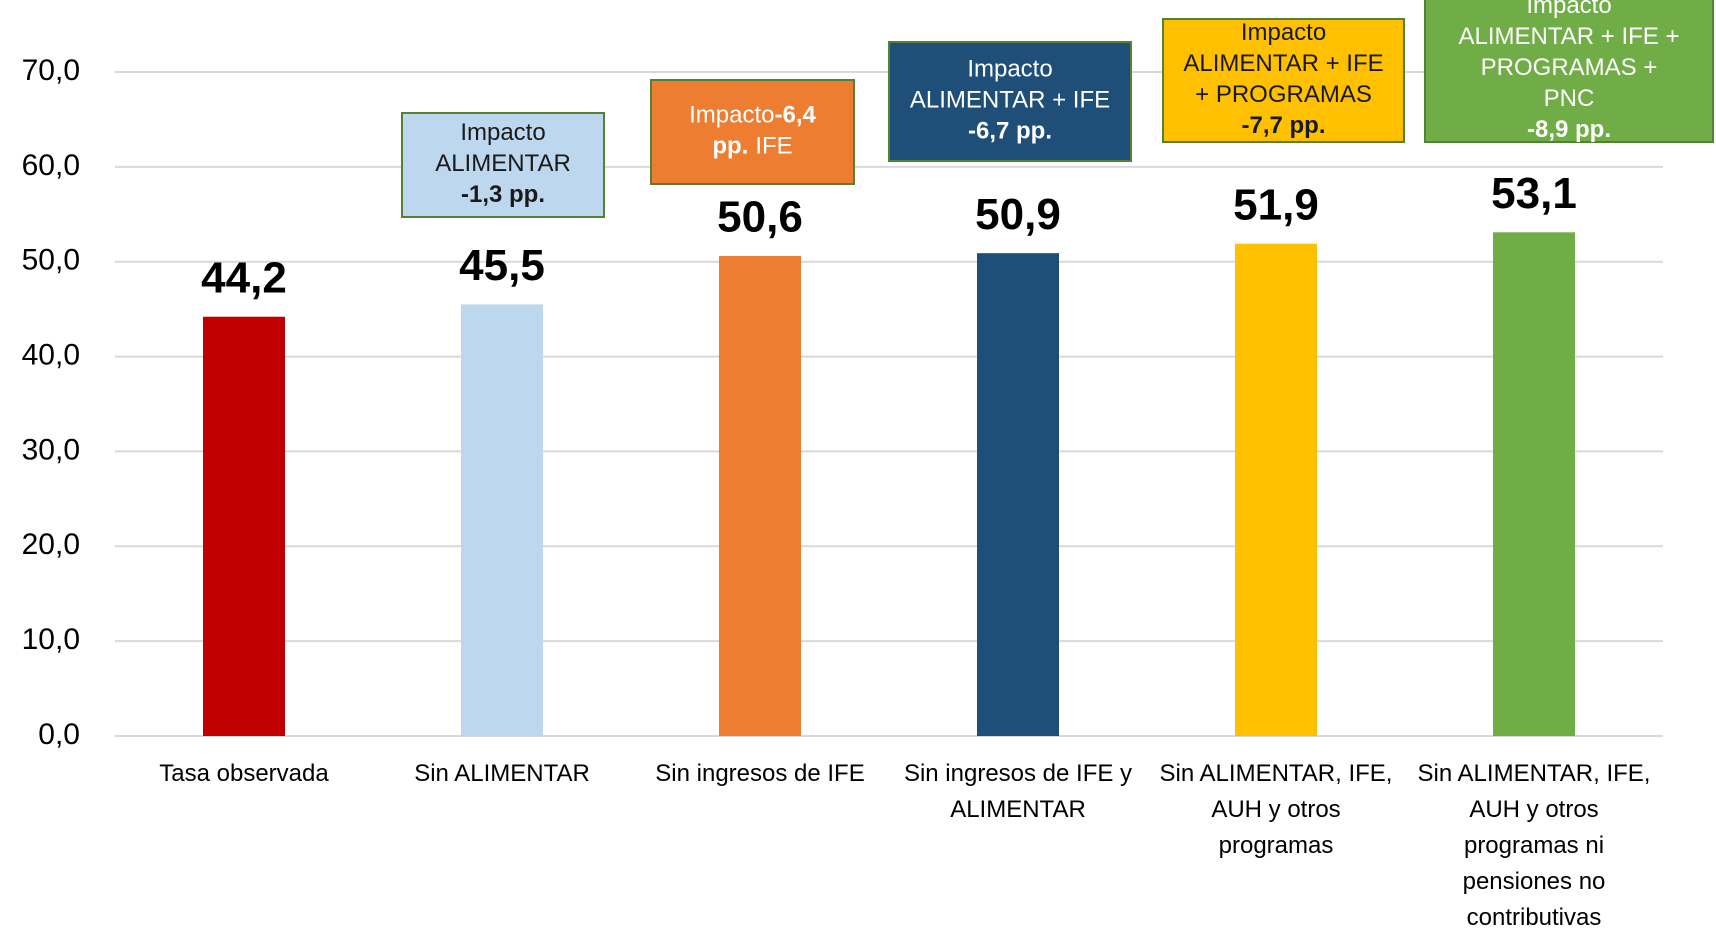 Image resolution: width=1716 pixels, height=930 pixels. I want to click on annotation-text: -6,7 pp., so click(1010, 131).